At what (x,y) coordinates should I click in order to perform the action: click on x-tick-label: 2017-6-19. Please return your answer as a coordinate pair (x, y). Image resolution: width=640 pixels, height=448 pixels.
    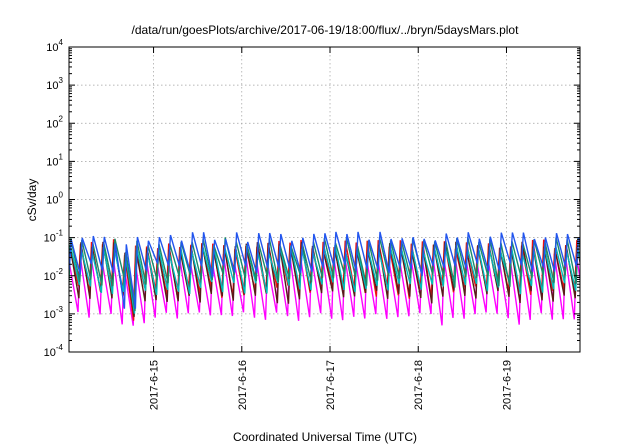
    Looking at the image, I should click on (507, 385).